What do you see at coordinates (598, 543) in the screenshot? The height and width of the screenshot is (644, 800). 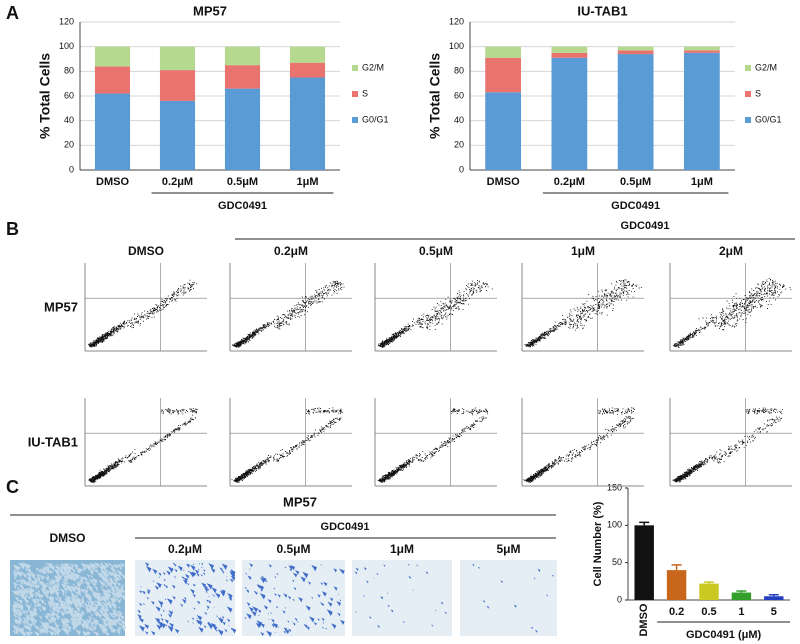 I see `y-axis-label: Cell Number (%)` at bounding box center [598, 543].